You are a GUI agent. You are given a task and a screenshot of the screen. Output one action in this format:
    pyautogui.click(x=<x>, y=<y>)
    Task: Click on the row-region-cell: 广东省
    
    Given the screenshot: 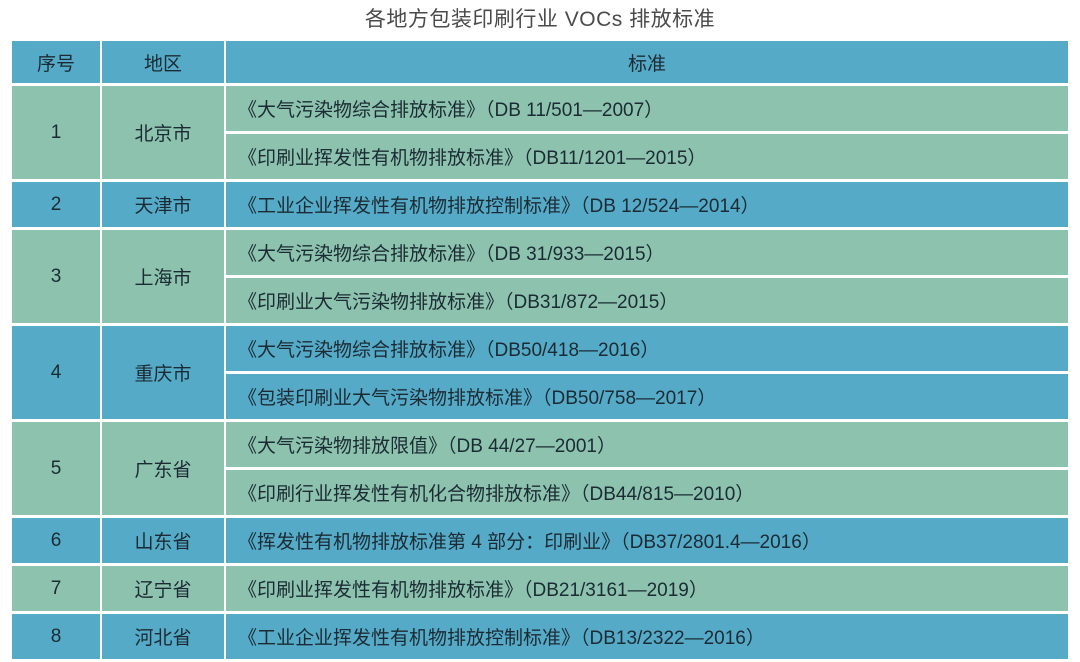 What is the action you would take?
    pyautogui.click(x=163, y=469)
    